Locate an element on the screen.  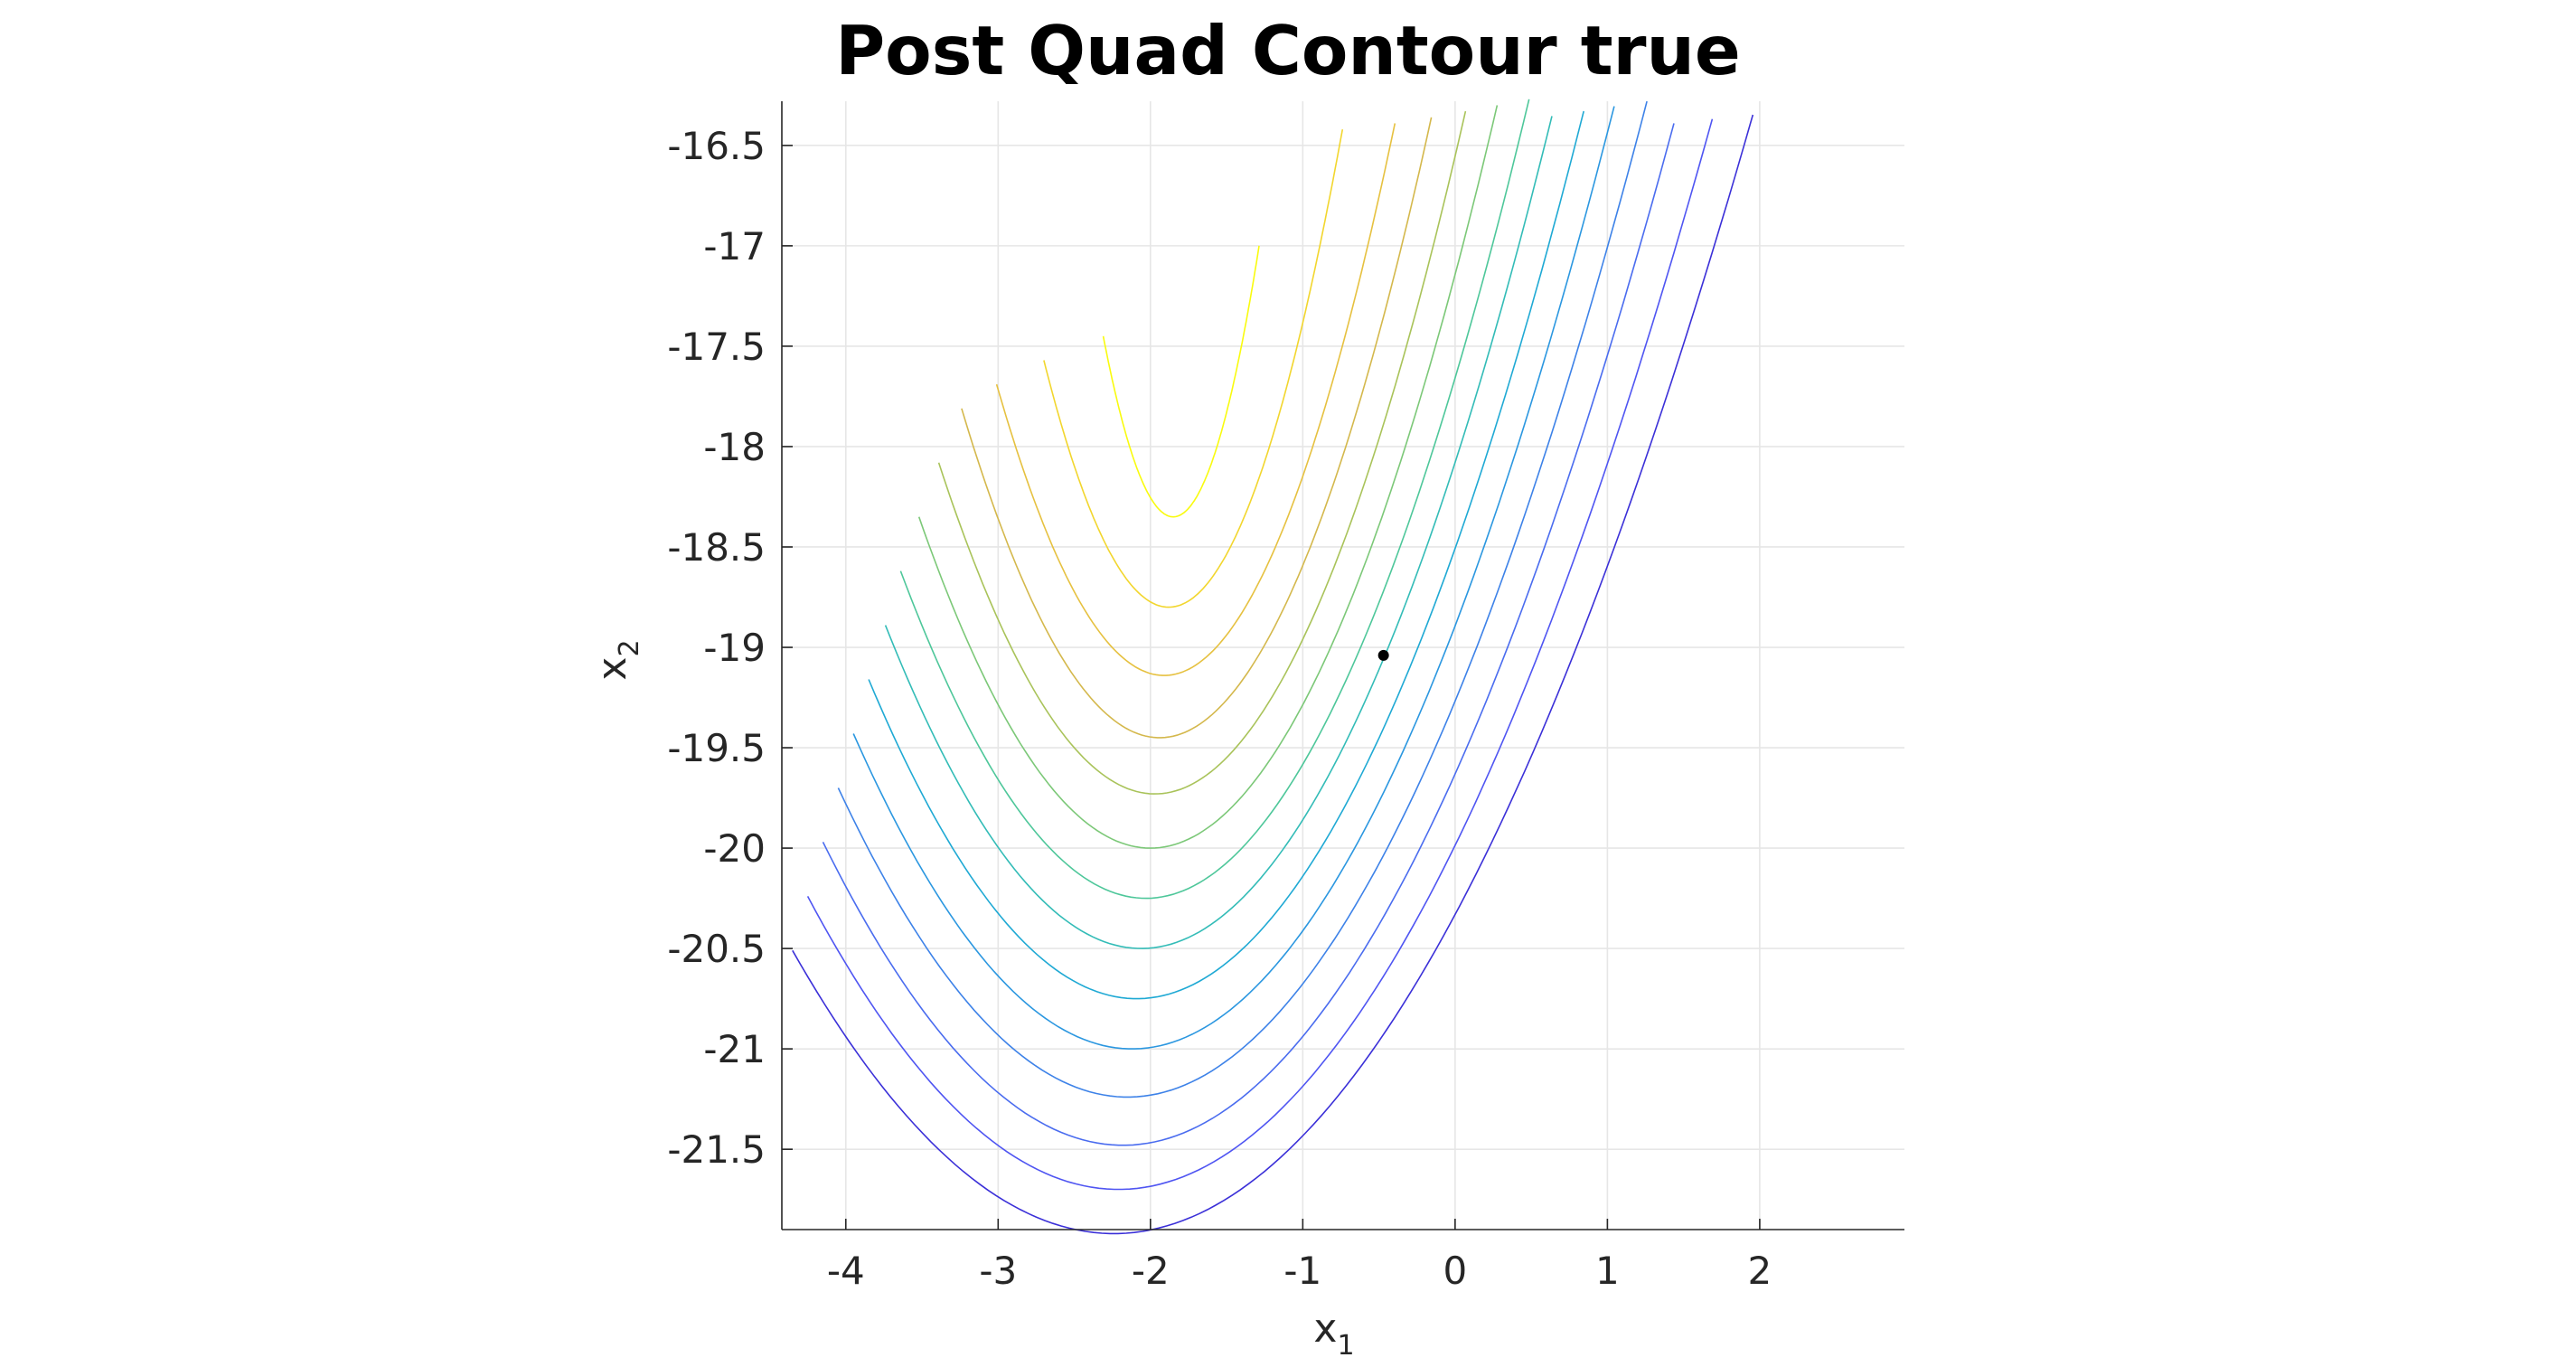
x-tick-label: -1 is located at coordinates (1302, 1271).